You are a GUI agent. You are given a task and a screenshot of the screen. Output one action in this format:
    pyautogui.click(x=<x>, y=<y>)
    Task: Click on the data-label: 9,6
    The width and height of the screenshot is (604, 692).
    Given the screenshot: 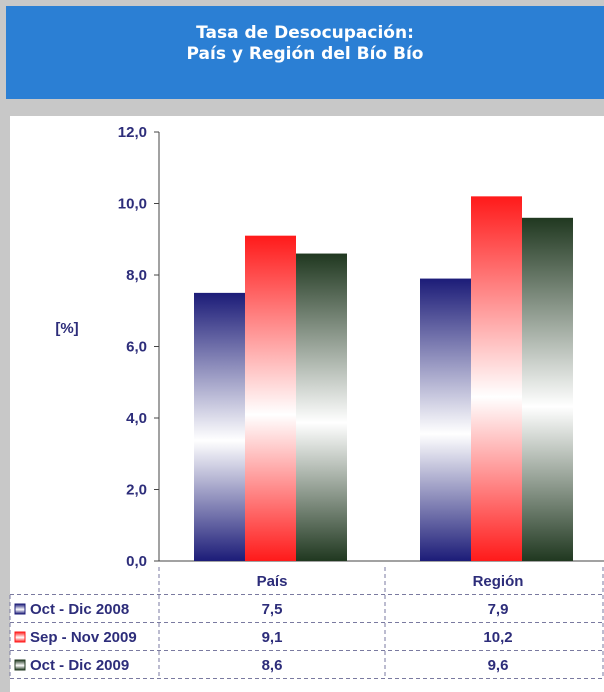 What is the action you would take?
    pyautogui.click(x=498, y=665)
    